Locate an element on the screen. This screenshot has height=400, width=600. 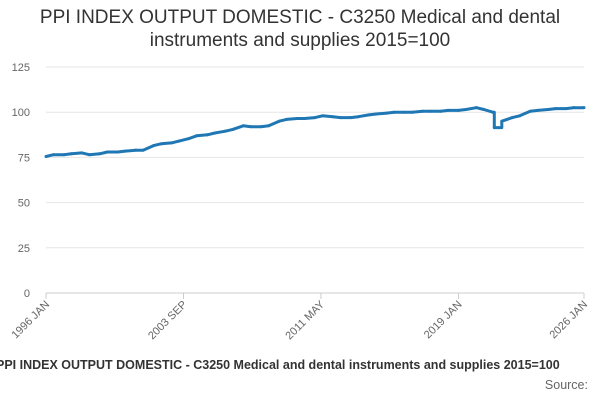
x-tick-label-1: 2003 SEP is located at coordinates (168, 321).